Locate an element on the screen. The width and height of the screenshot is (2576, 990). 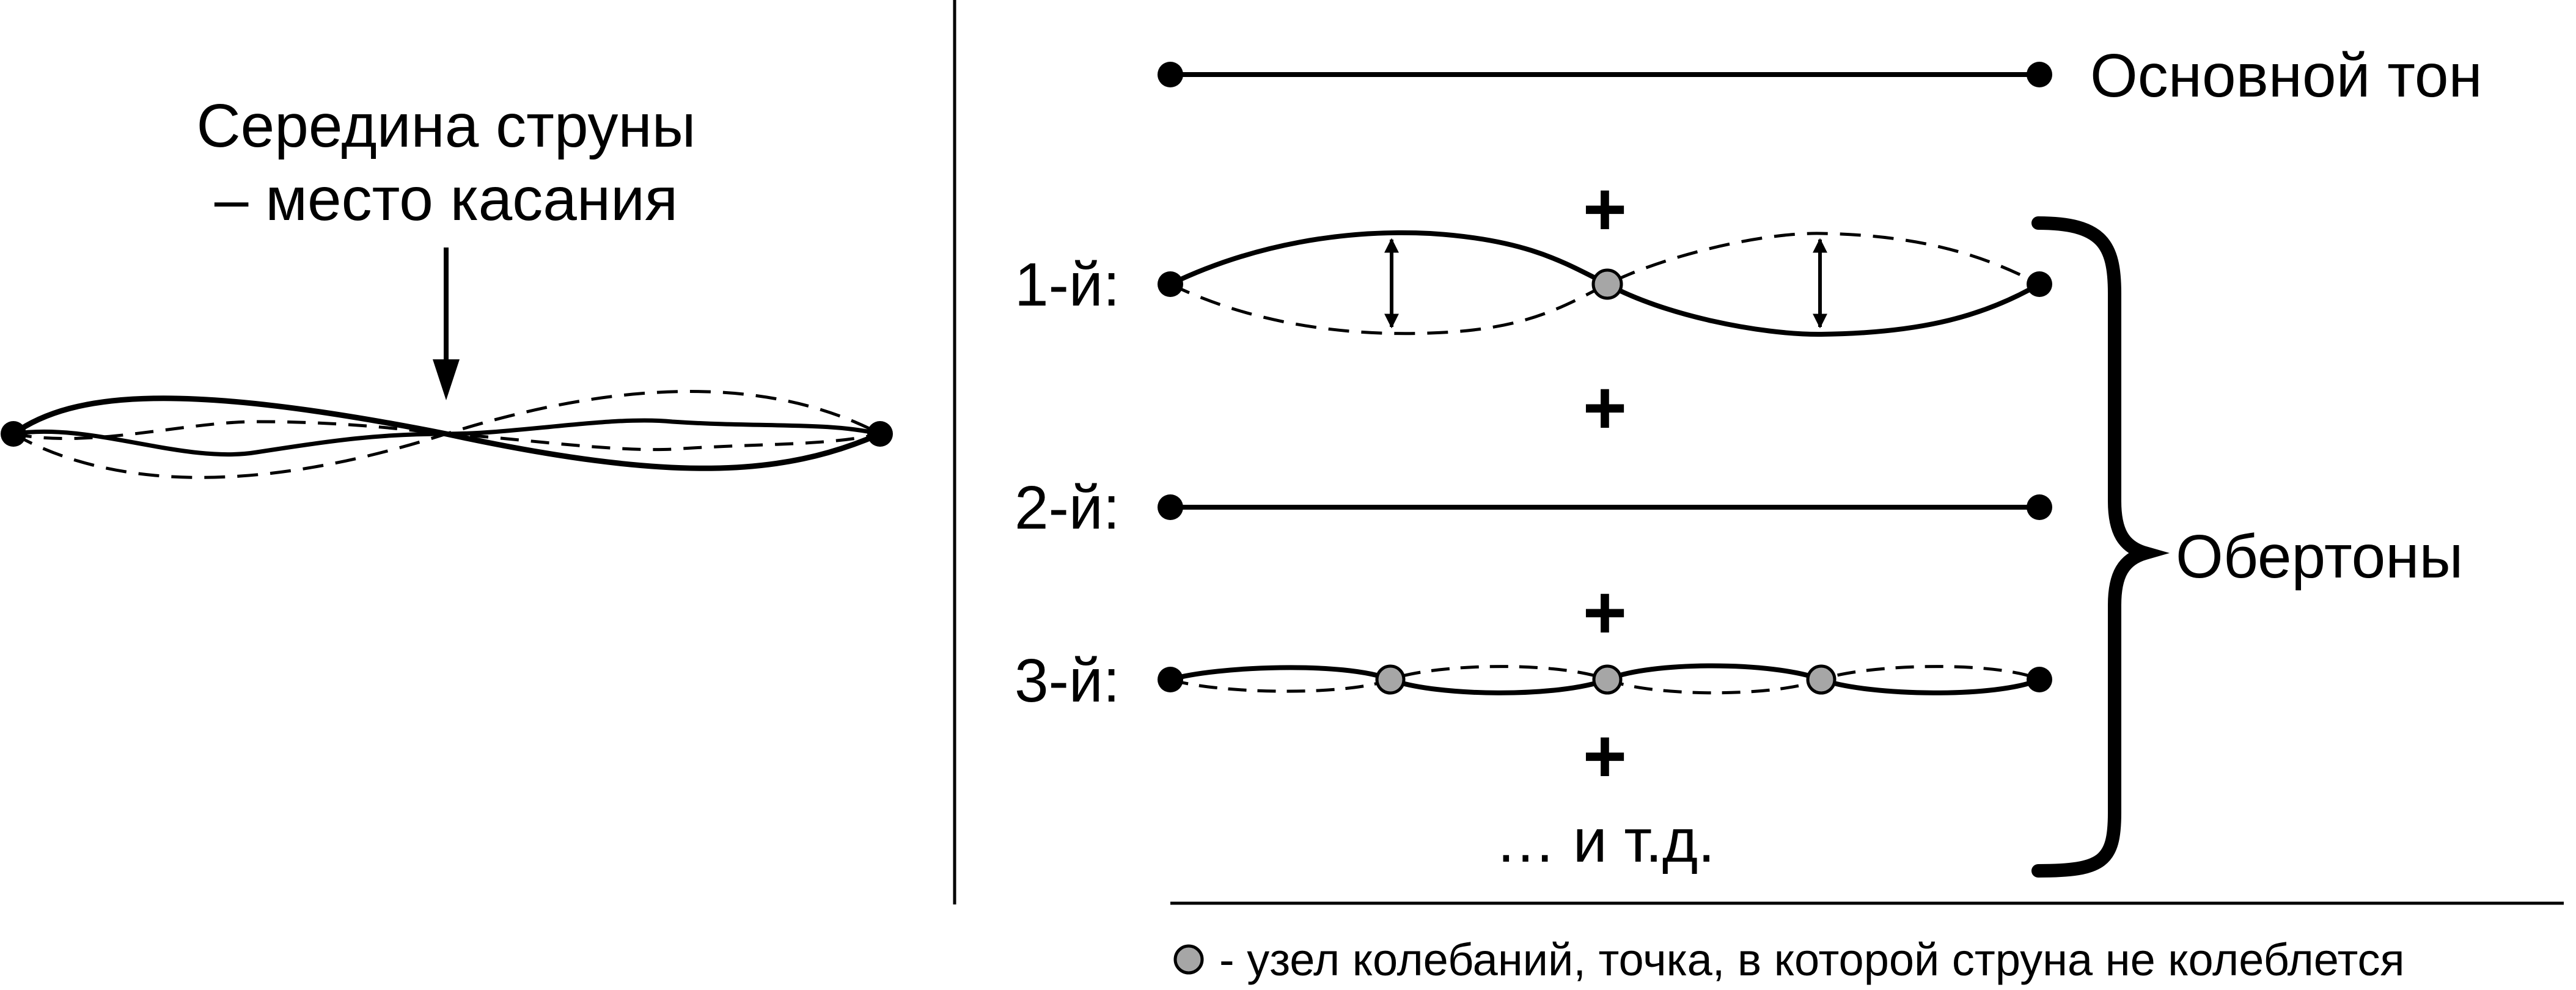
harmonic-label-1: 1-й: is located at coordinates (1067, 285).